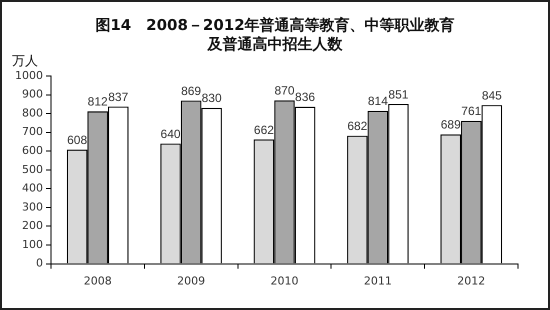 The height and width of the screenshot is (310, 550). Describe the element at coordinates (32, 225) in the screenshot. I see `y-tick-label: 200` at that location.